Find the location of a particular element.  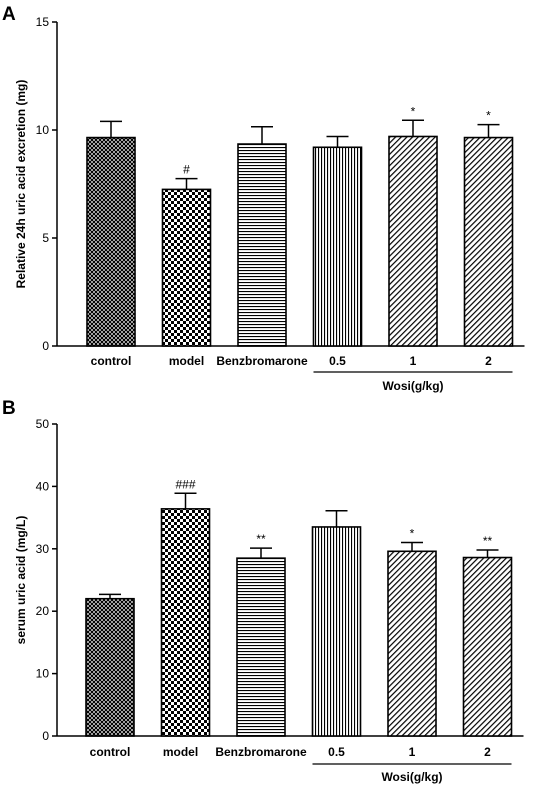

significance-marker: # is located at coordinates (186, 170).